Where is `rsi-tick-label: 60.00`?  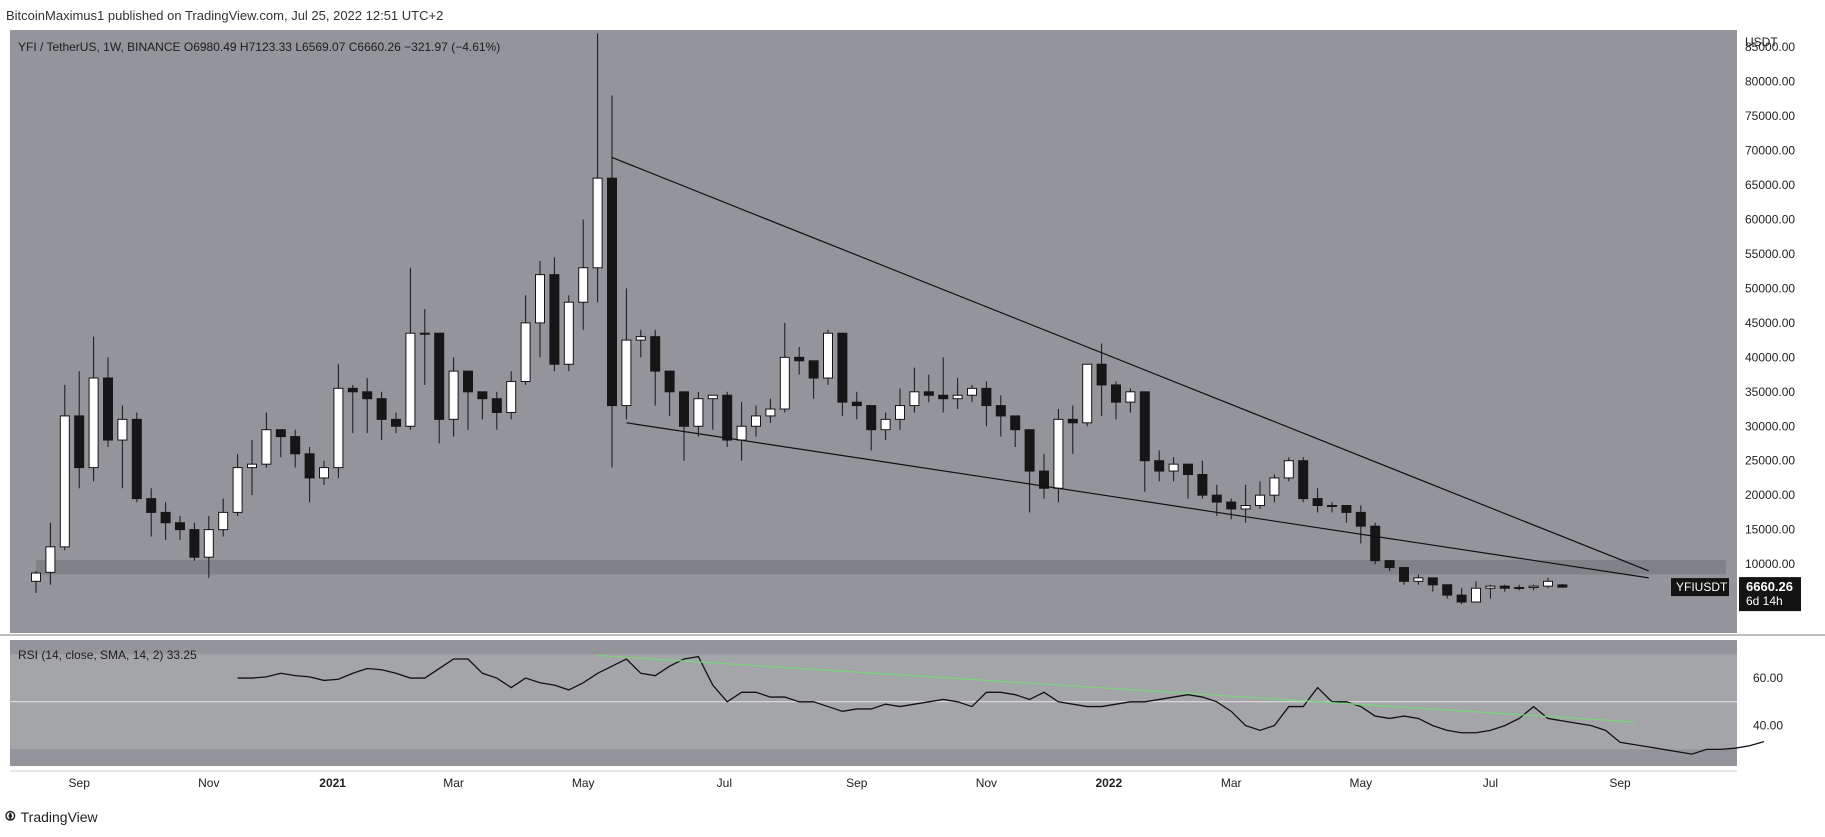
rsi-tick-label: 60.00 is located at coordinates (1768, 678).